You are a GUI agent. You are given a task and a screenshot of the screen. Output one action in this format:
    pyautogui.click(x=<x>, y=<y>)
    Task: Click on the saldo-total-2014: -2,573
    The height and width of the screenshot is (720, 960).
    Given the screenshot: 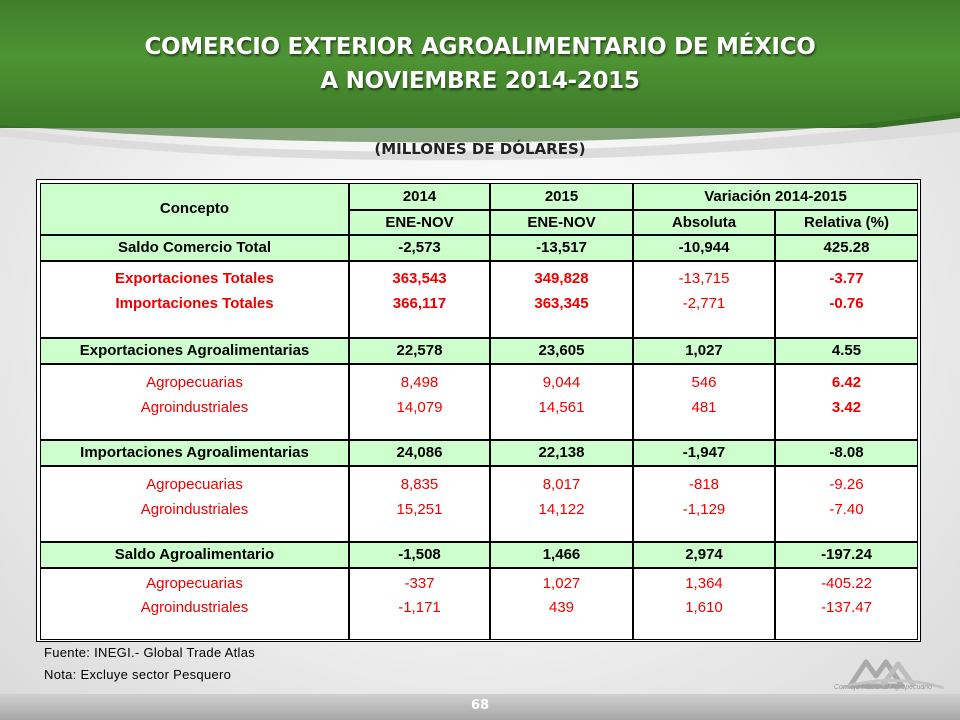 What is the action you would take?
    pyautogui.click(x=419, y=248)
    